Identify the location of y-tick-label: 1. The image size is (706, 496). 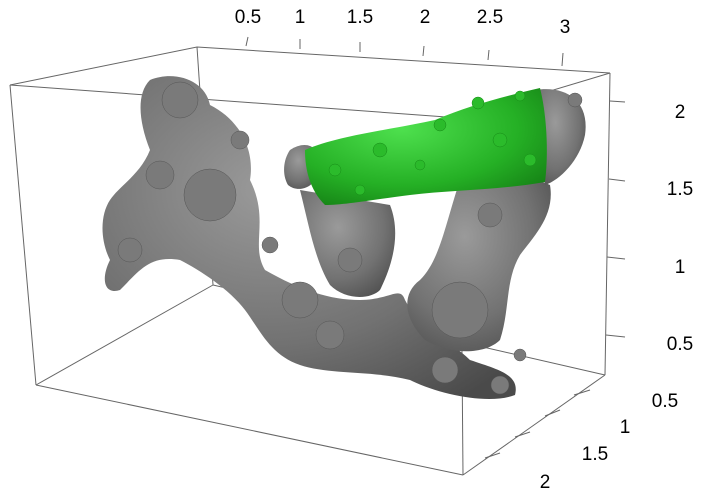
(625, 427).